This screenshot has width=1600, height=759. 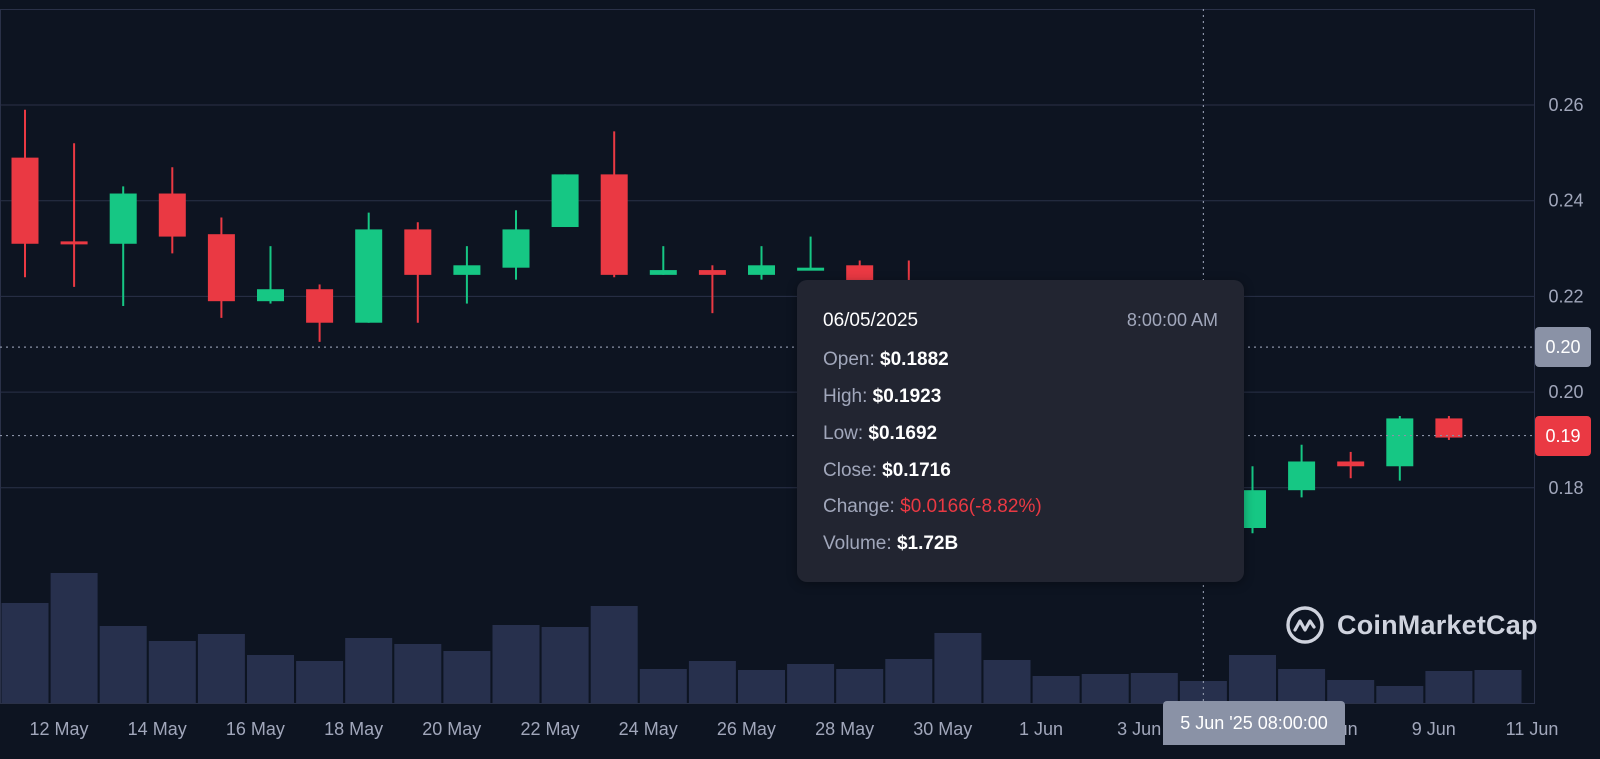 I want to click on tooltip-volume: Volume: $1.72B, so click(x=891, y=543).